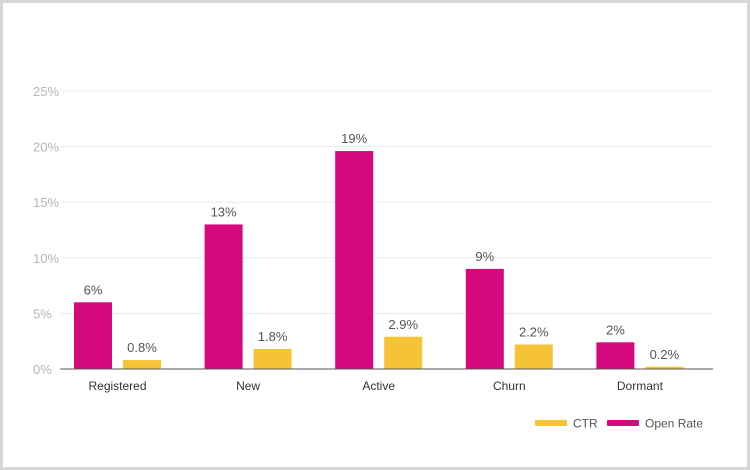  Describe the element at coordinates (403, 324) in the screenshot. I see `data-label: 2.9%` at that location.